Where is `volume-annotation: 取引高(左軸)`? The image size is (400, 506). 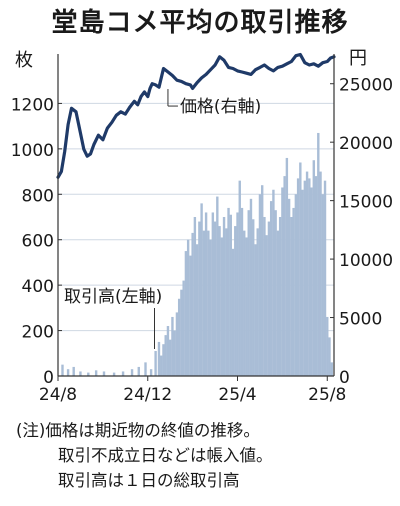 volume-annotation: 取引高(左軸) is located at coordinates (113, 297).